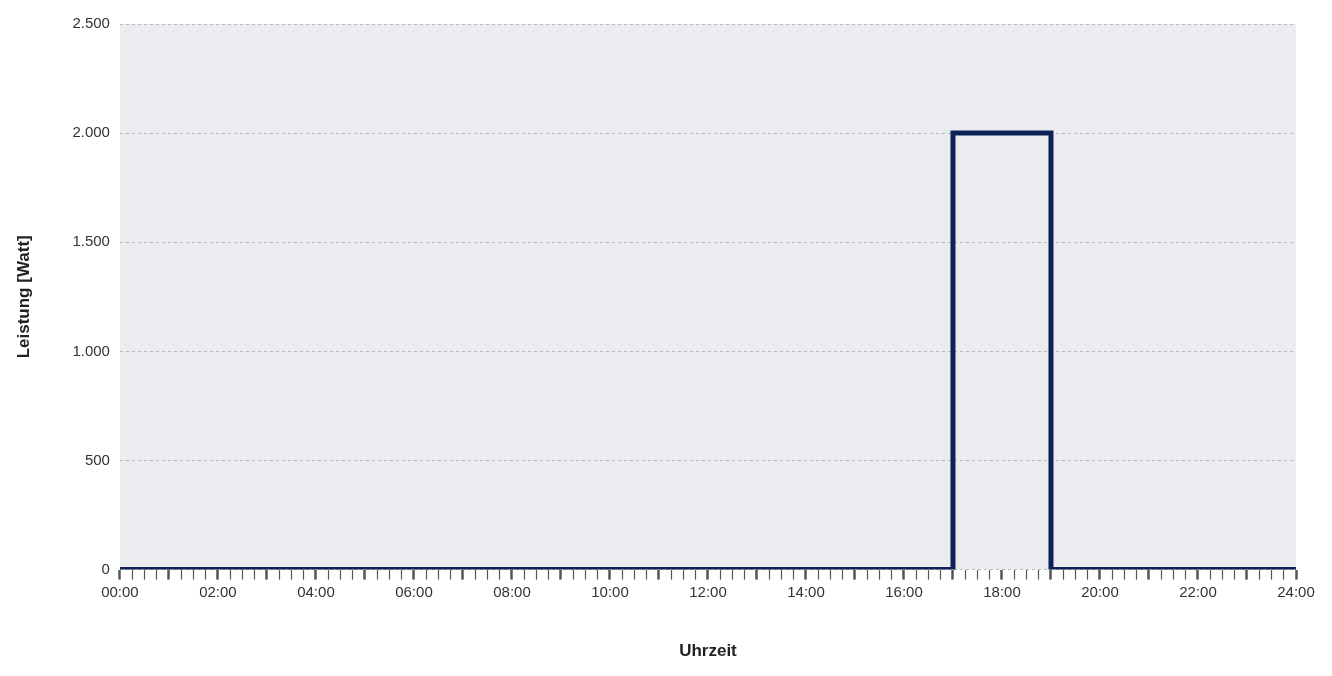 Image resolution: width=1332 pixels, height=676 pixels. I want to click on x-tick-label: 08:00, so click(512, 591).